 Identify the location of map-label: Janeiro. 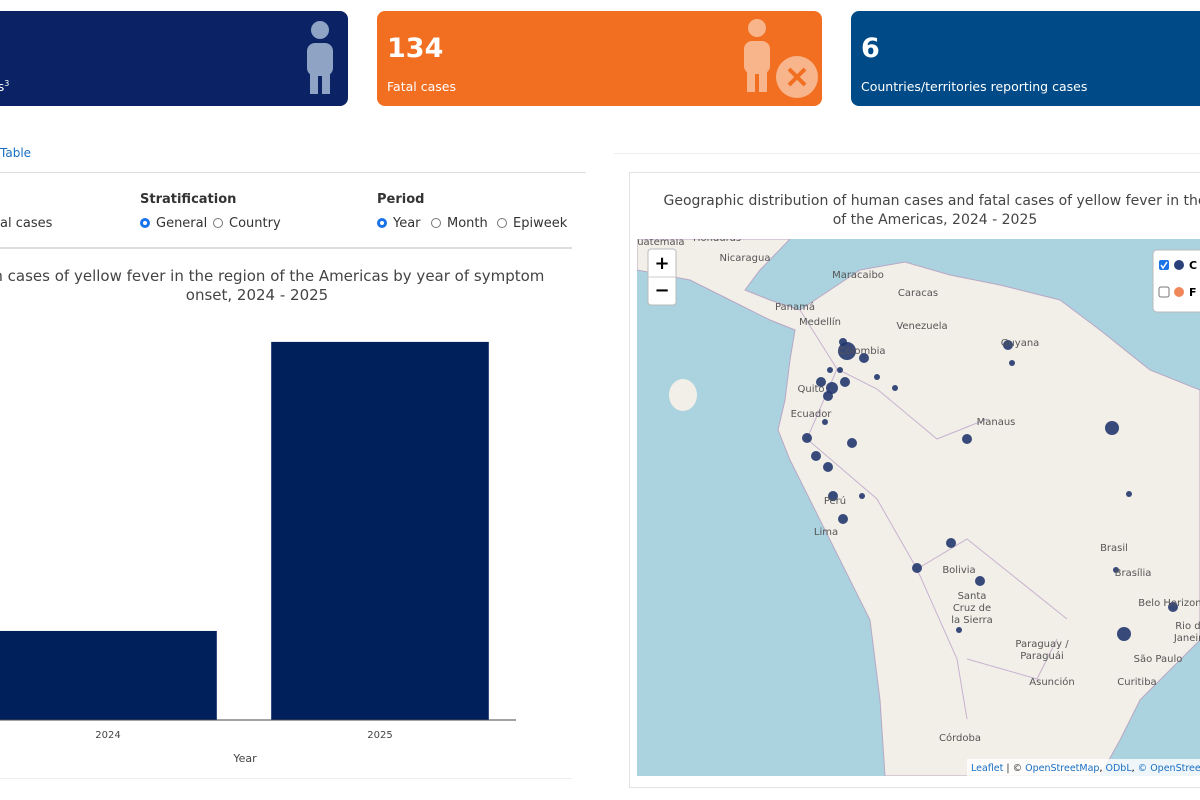
(1186, 638).